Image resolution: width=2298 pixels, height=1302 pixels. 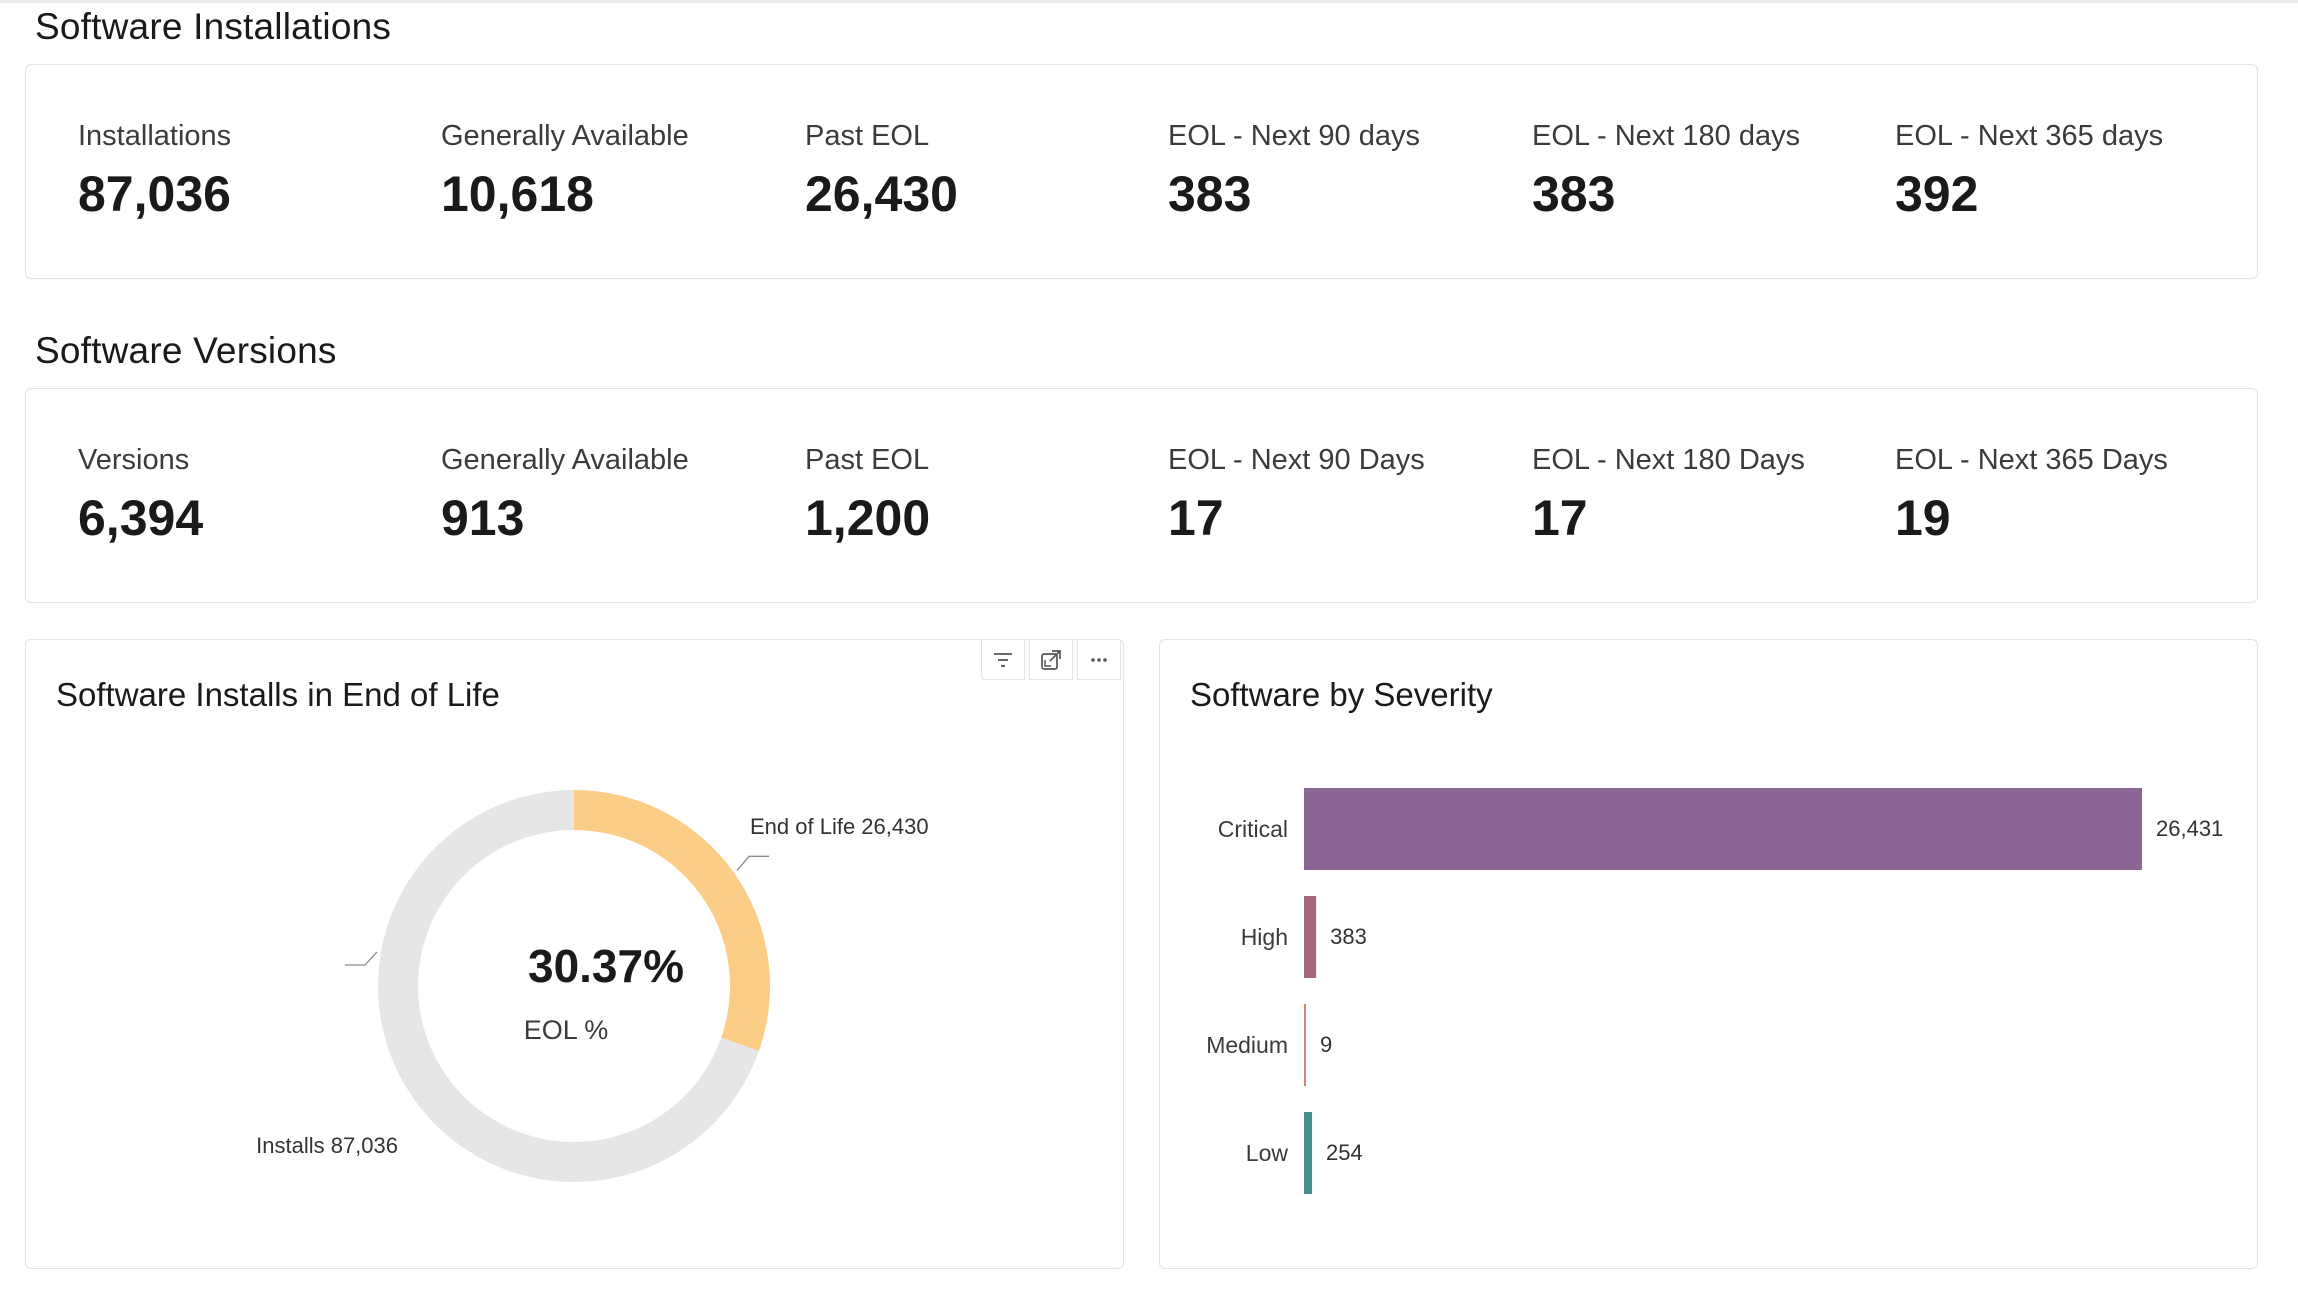 What do you see at coordinates (1348, 936) in the screenshot?
I see `value-label-high: 383` at bounding box center [1348, 936].